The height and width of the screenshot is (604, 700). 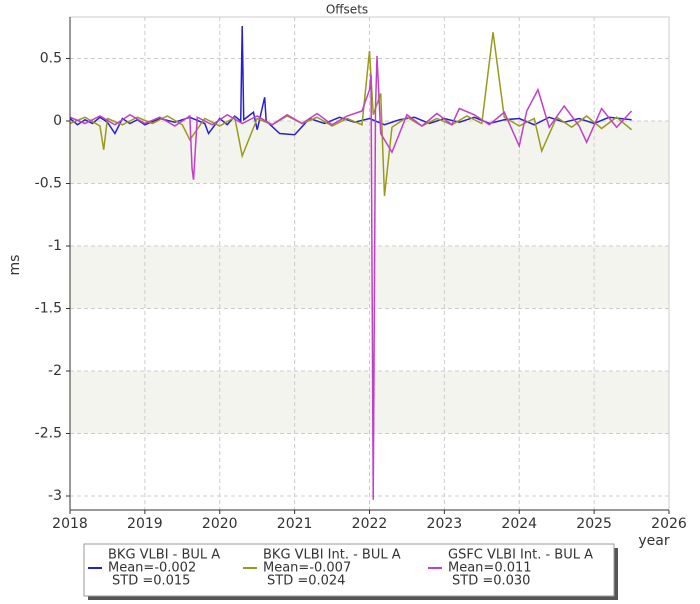 I want to click on y-tick-label: -1, so click(x=55, y=246).